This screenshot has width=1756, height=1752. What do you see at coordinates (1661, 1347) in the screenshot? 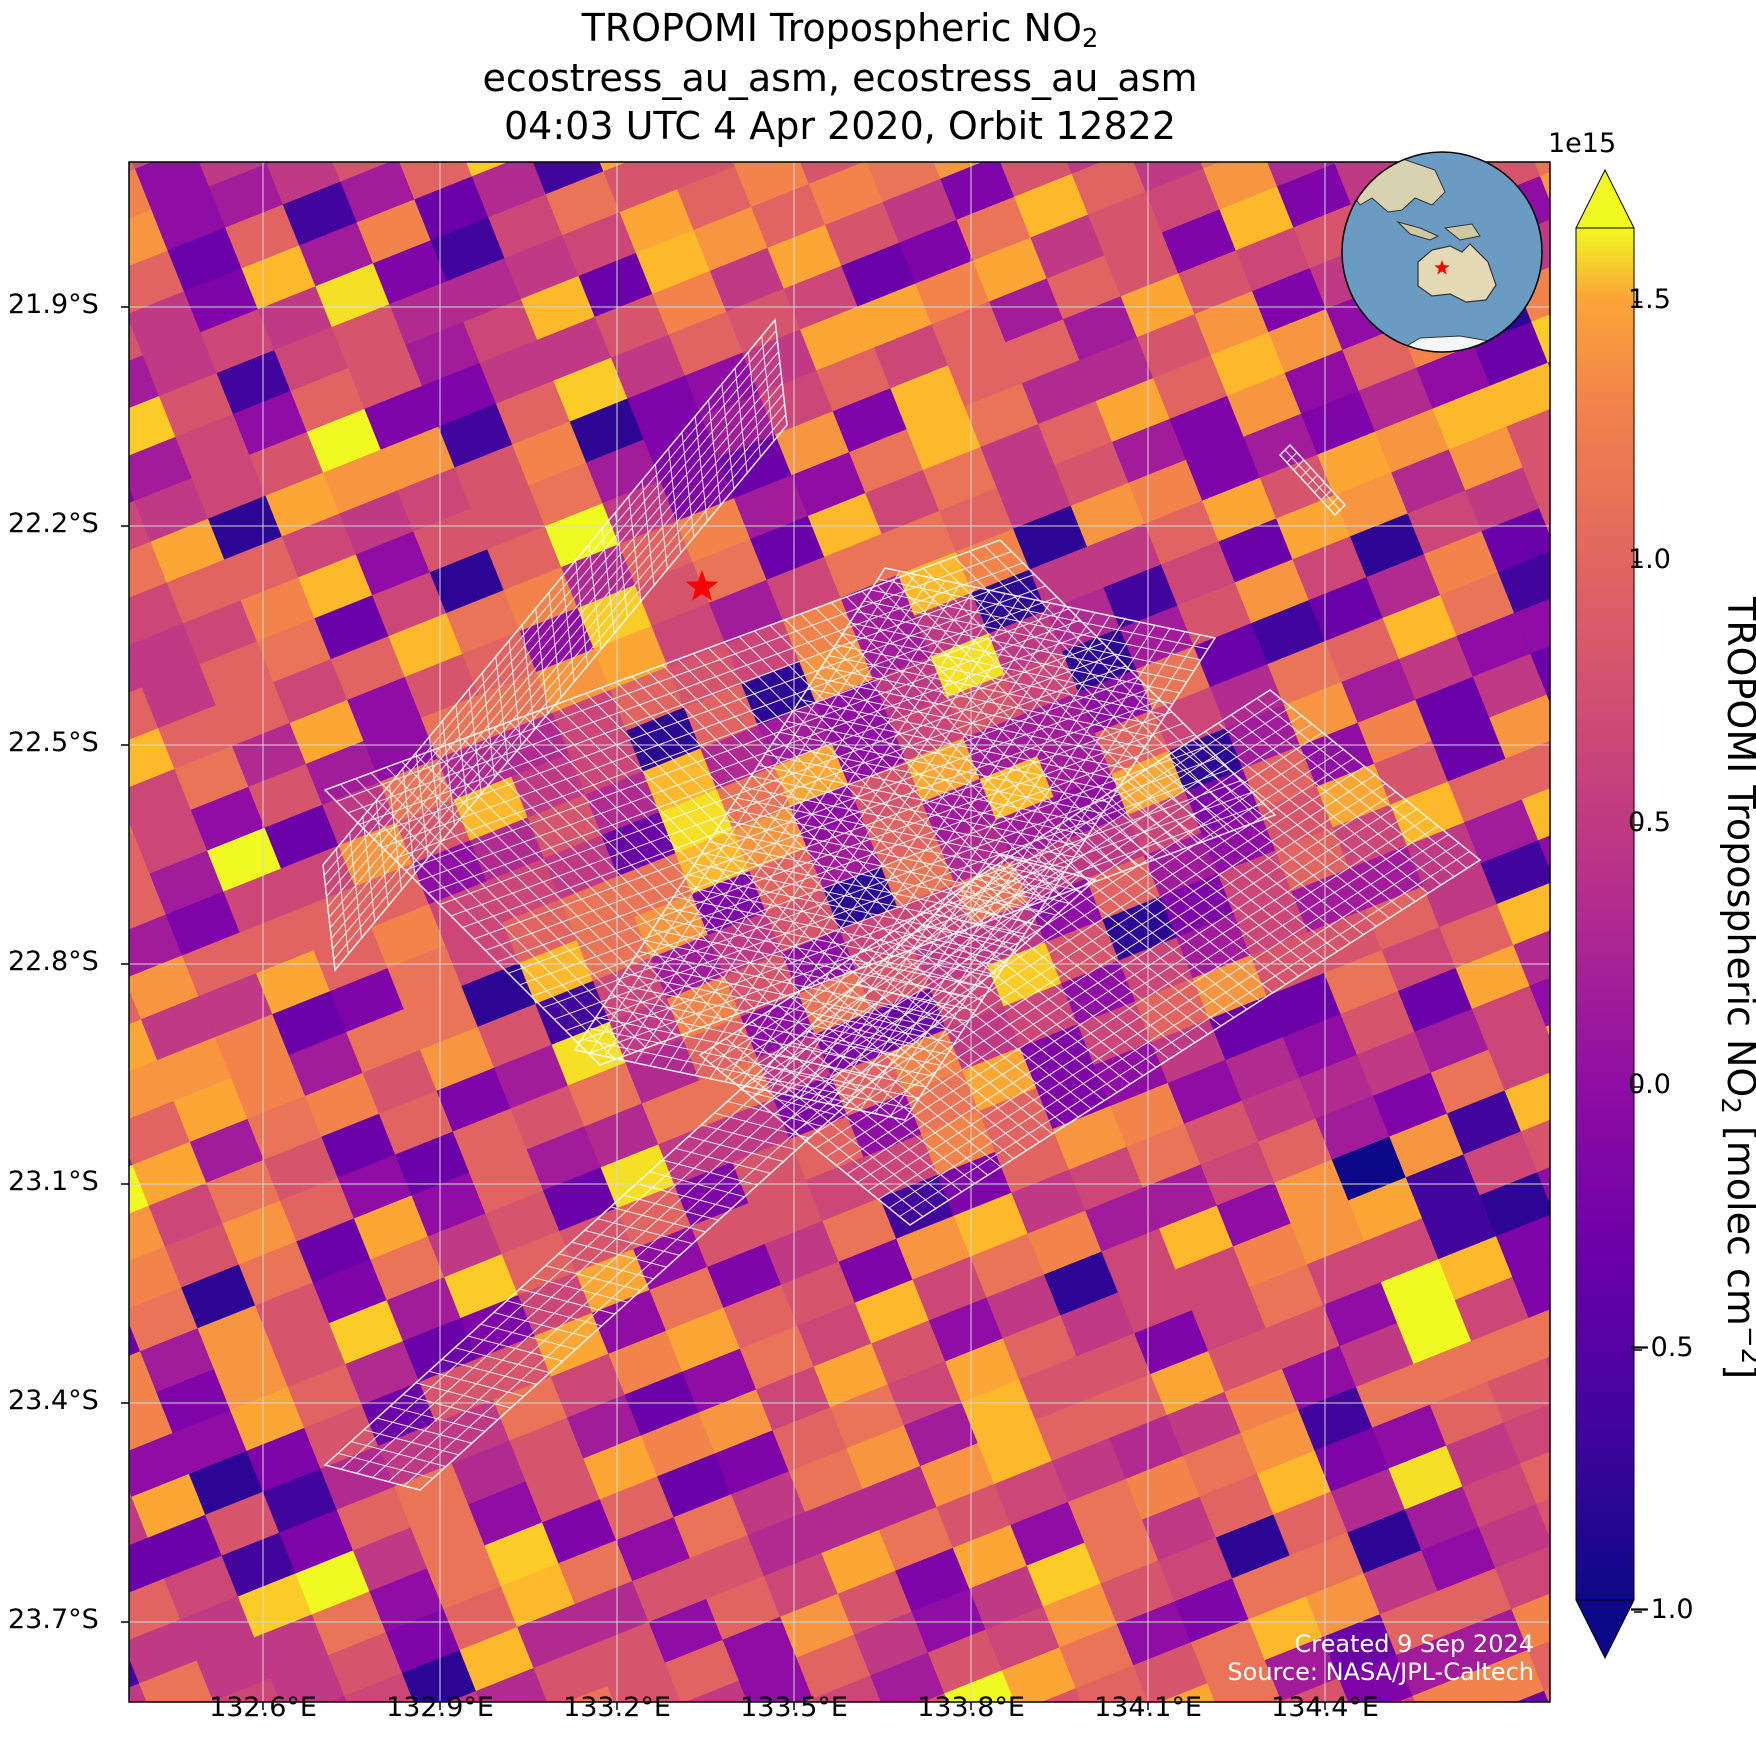
I see `colorbar-tick-label: −0.5` at bounding box center [1661, 1347].